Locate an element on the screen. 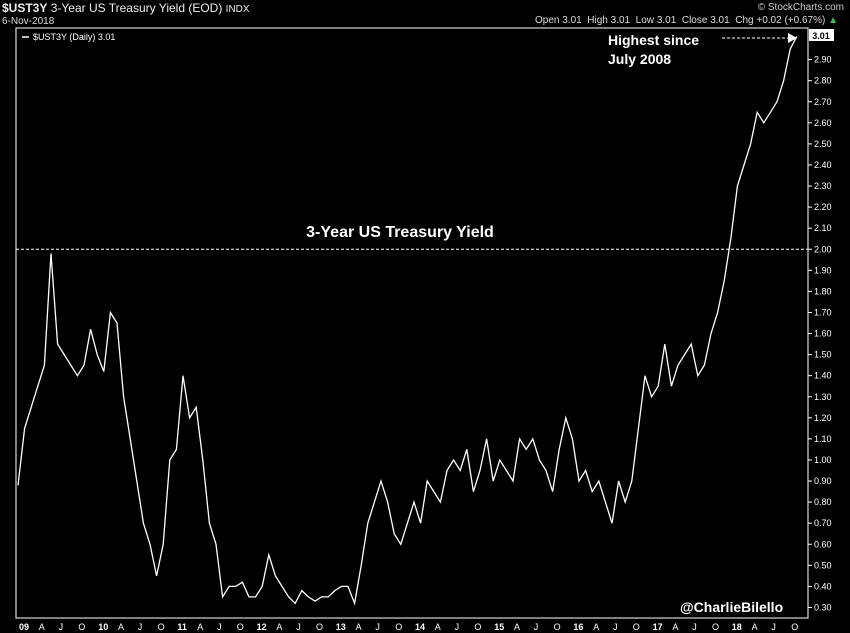 The width and height of the screenshot is (850, 633). y-tick-label: 1.30 is located at coordinates (823, 397).